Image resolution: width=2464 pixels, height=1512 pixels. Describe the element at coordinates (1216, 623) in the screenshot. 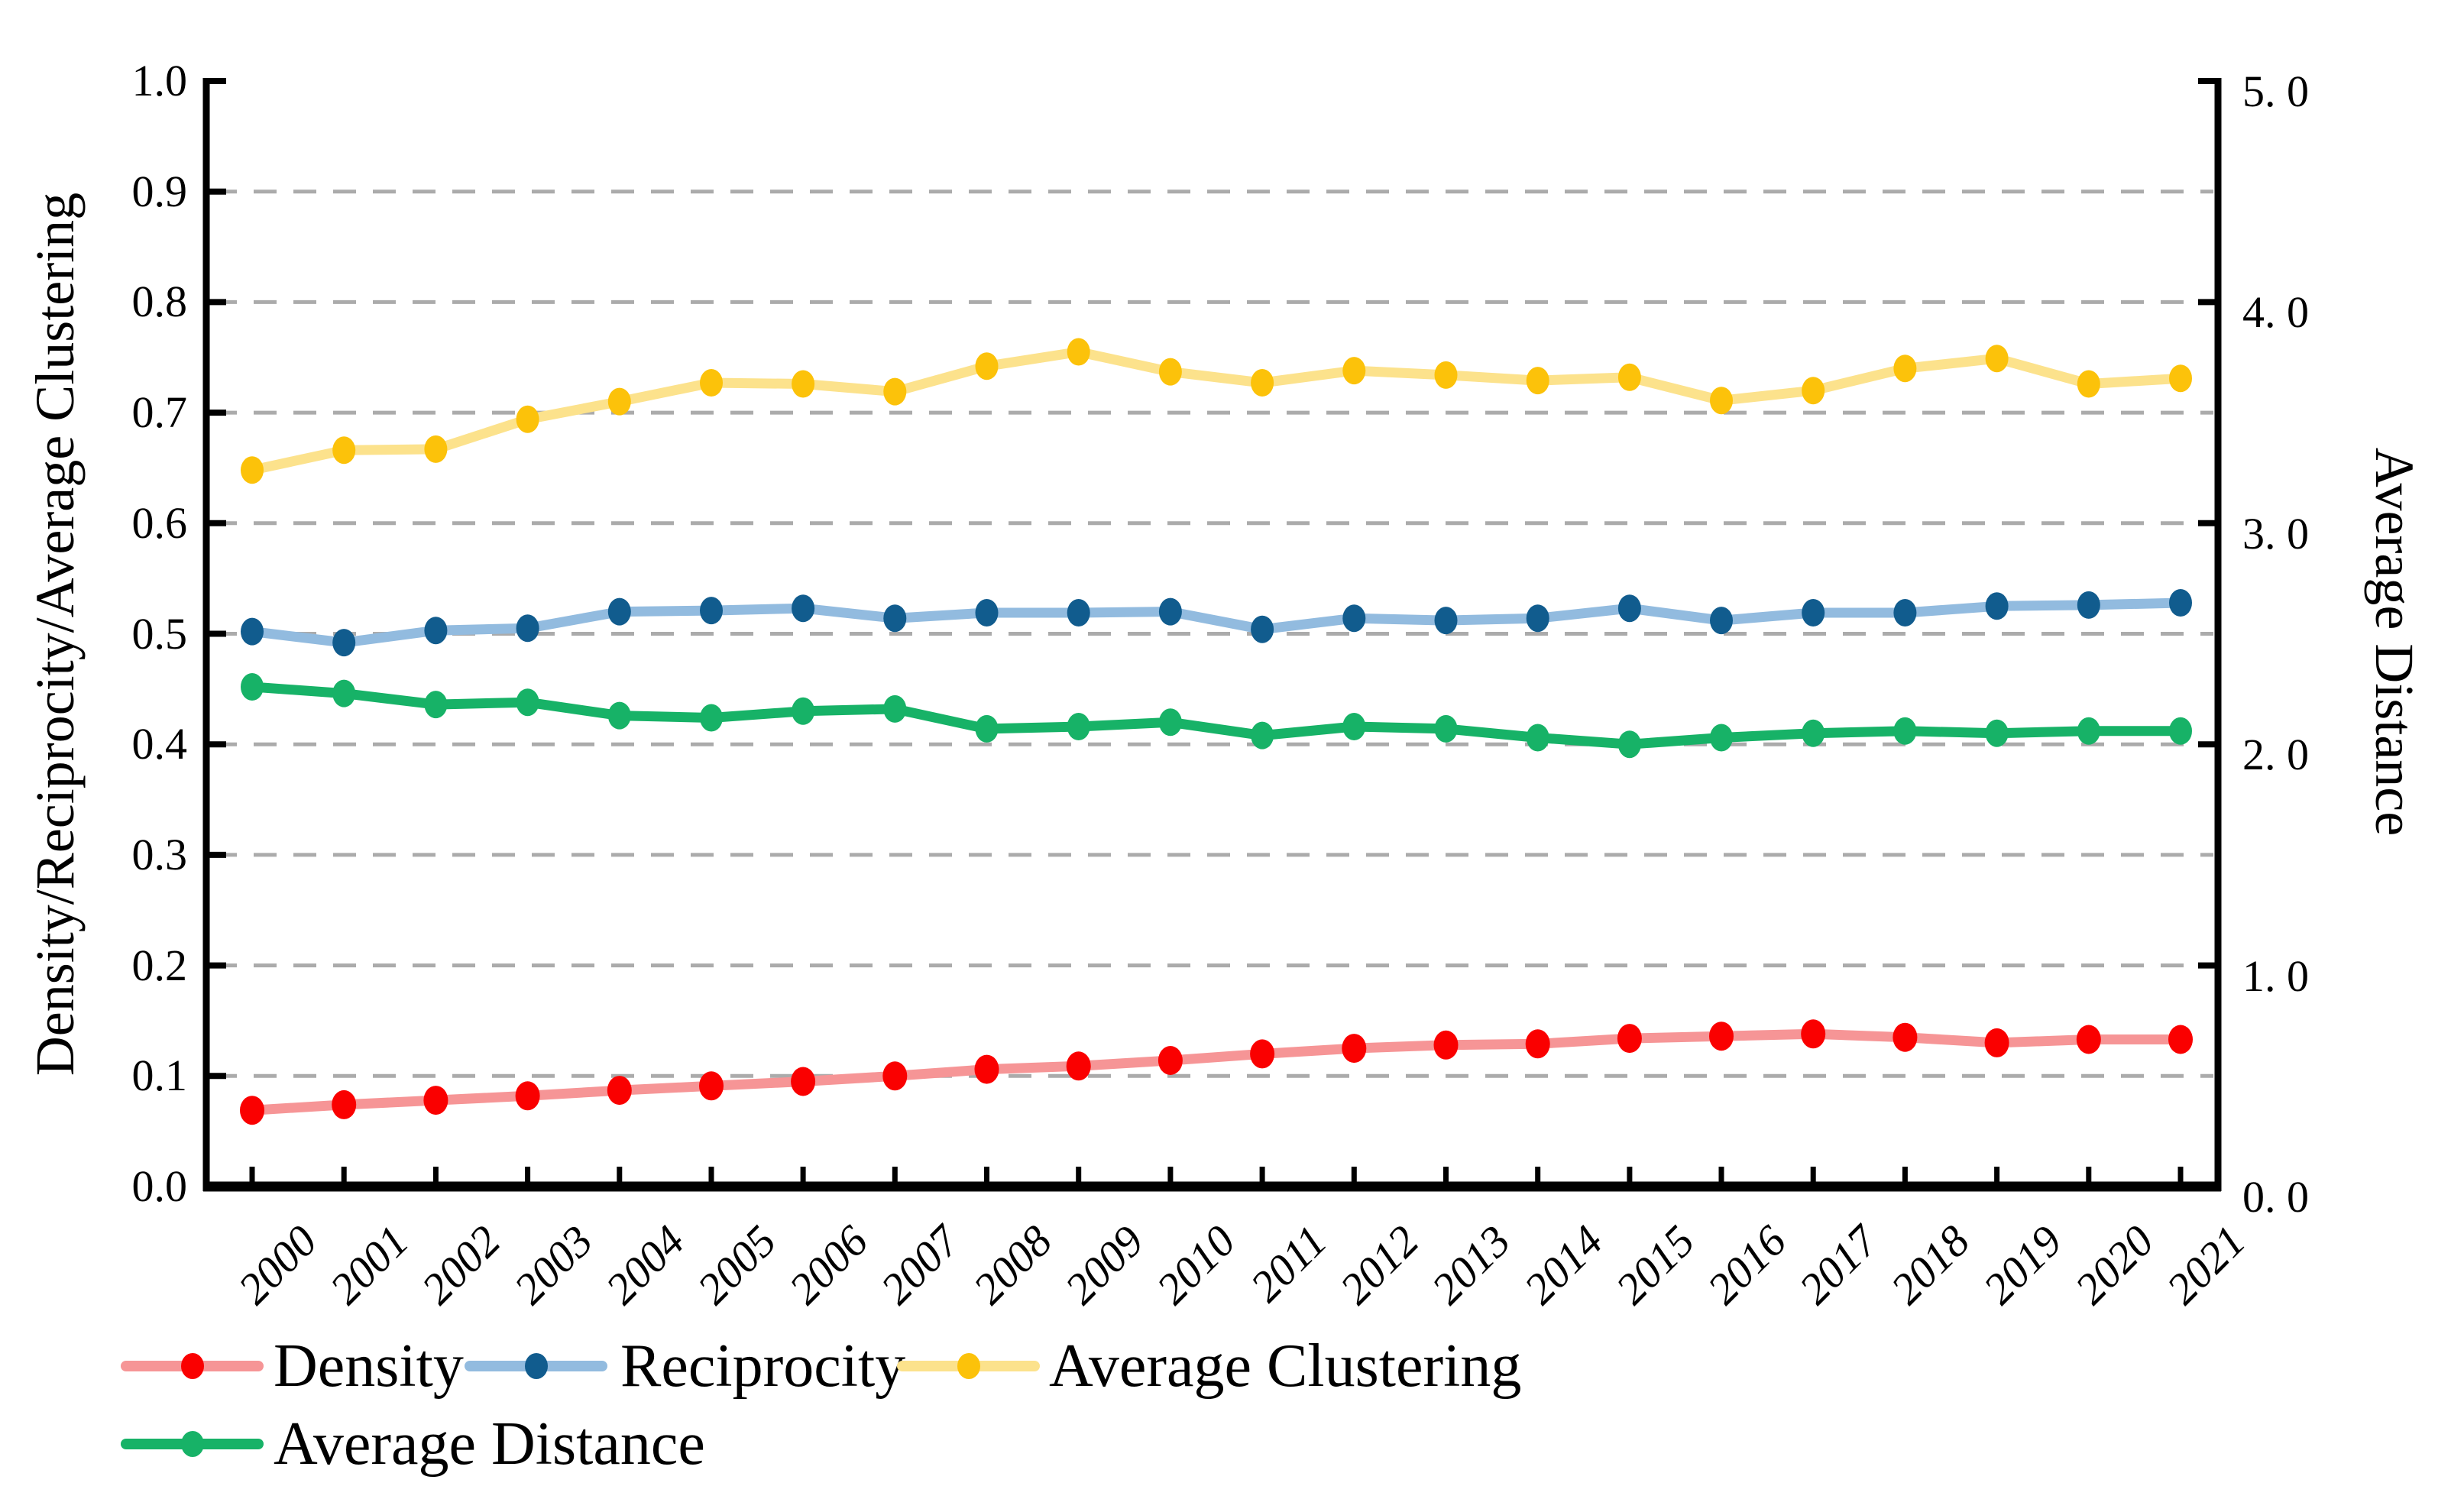

I see `series-reciprocity-markers` at that location.